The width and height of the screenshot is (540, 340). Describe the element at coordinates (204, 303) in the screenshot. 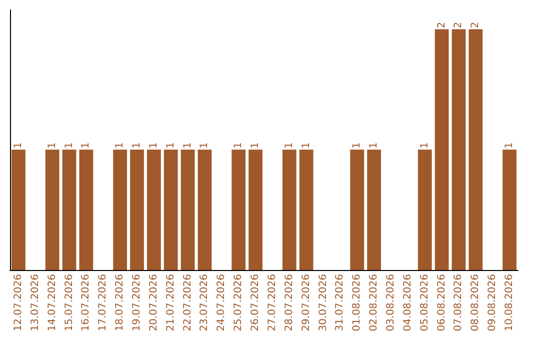

I see `x-tick-label: 23.07.2026` at that location.